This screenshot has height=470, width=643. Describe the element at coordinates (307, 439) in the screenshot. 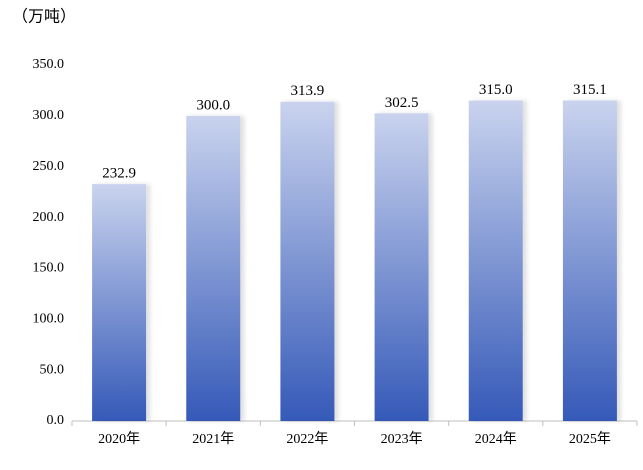

I see `x-tick-label: 2022年` at that location.